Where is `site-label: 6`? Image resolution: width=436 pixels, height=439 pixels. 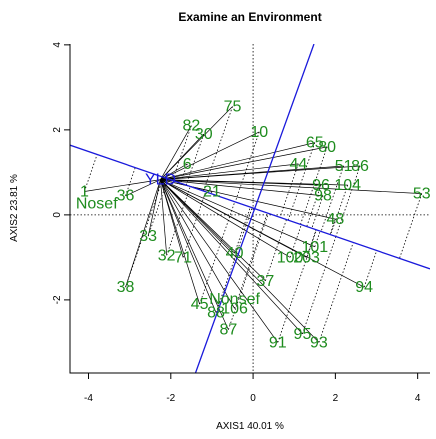
site-label: 6 is located at coordinates (187, 164).